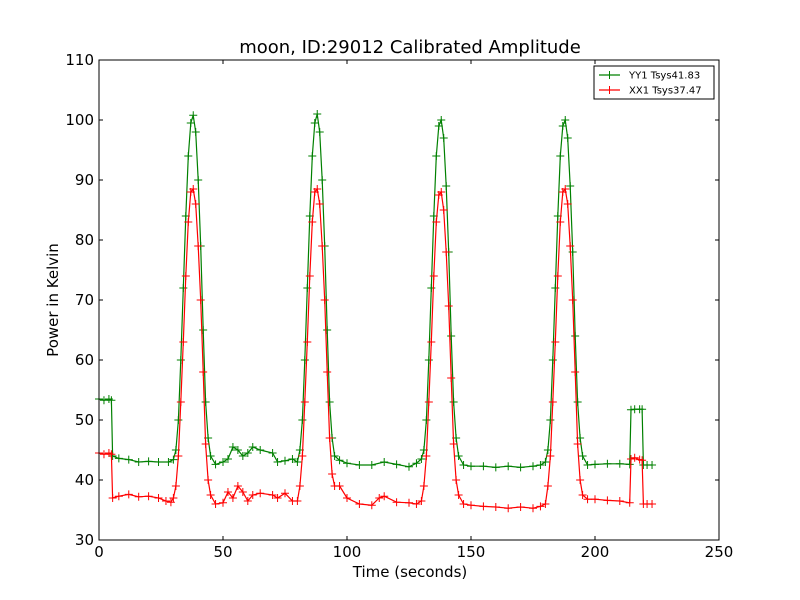  What do you see at coordinates (471, 552) in the screenshot?
I see `x-tick-label: 150` at bounding box center [471, 552].